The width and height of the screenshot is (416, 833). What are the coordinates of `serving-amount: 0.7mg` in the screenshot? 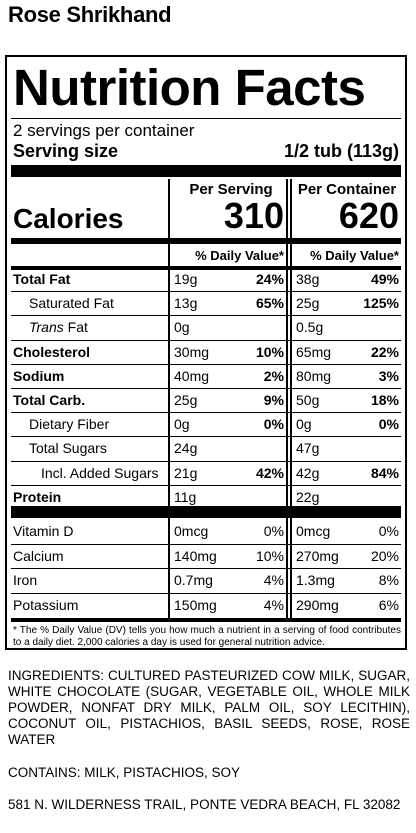 It's located at (193, 580).